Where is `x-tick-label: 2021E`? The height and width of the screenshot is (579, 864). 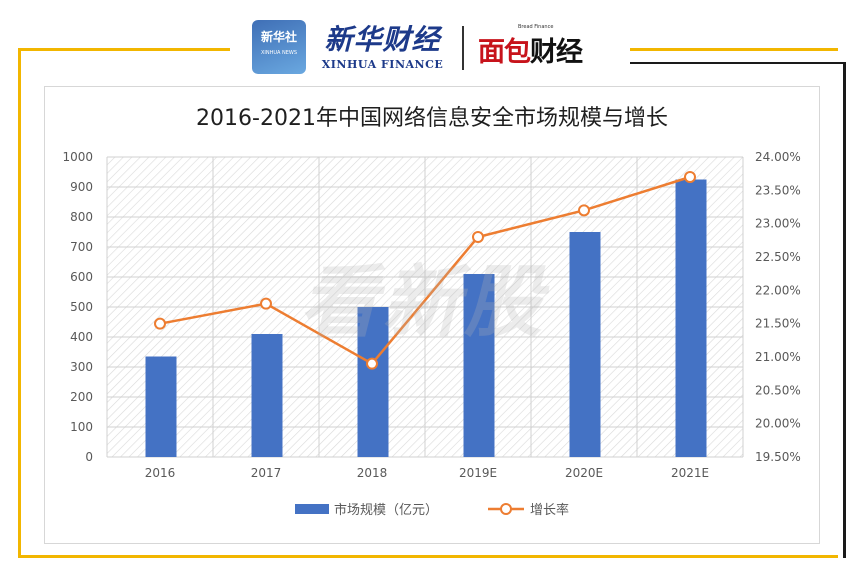 x-tick-label: 2021E is located at coordinates (690, 473).